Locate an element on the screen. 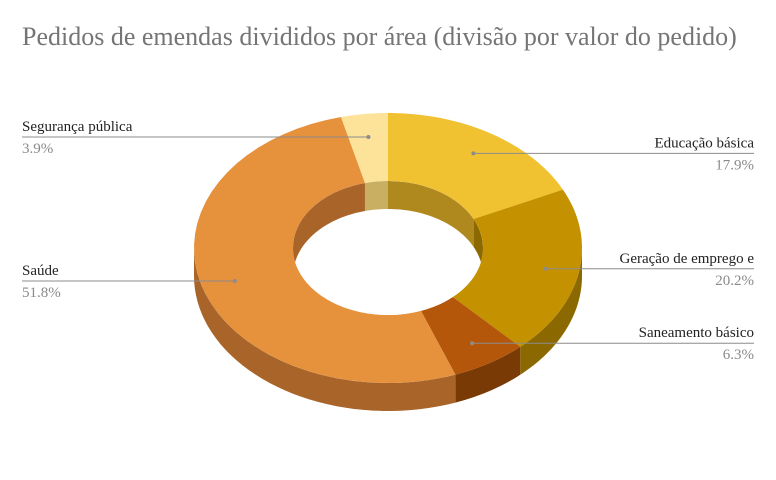 This screenshot has height=480, width=776. slice-gera-o-de-emprego-e is located at coordinates (517, 268).